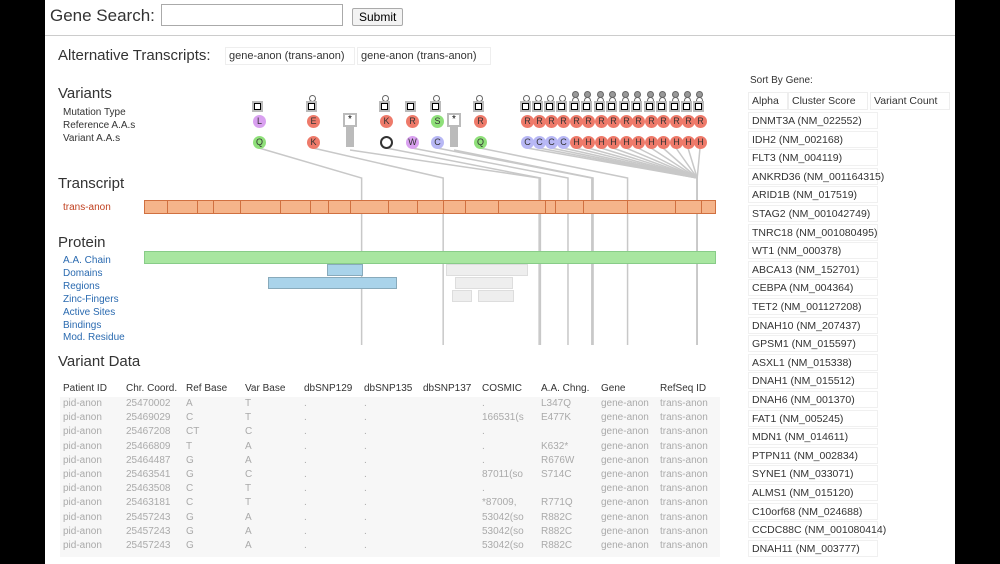 The width and height of the screenshot is (1000, 564). Describe the element at coordinates (94, 338) in the screenshot. I see `protein-track-label: Mod. Residue` at that location.